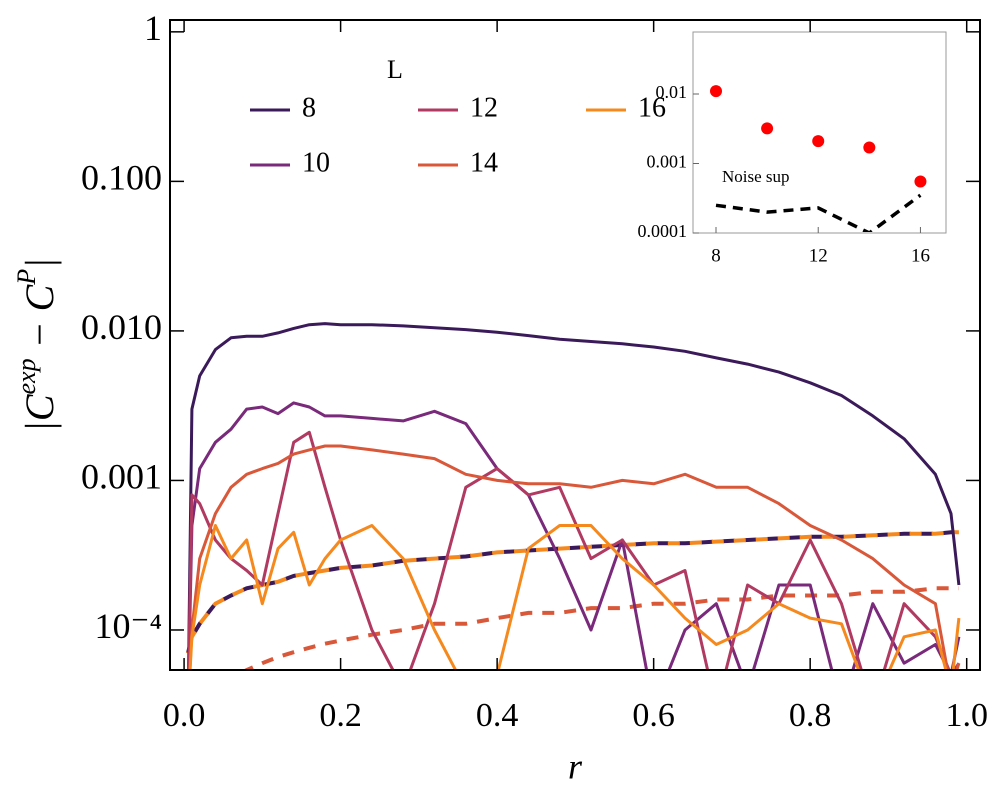 The width and height of the screenshot is (997, 802). I want to click on x-axis-label: r, so click(575, 766).